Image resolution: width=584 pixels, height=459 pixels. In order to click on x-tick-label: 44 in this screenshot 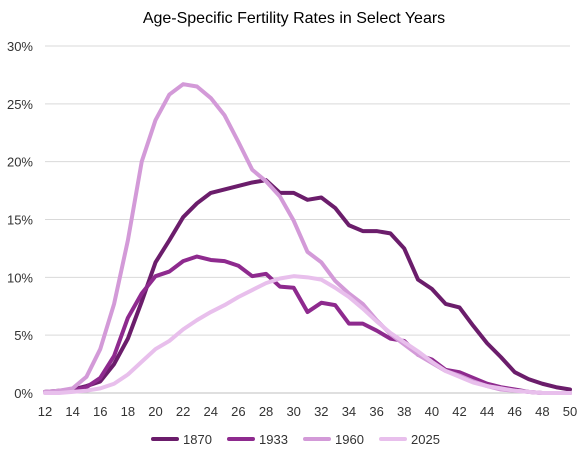, I will do `click(487, 411)`.